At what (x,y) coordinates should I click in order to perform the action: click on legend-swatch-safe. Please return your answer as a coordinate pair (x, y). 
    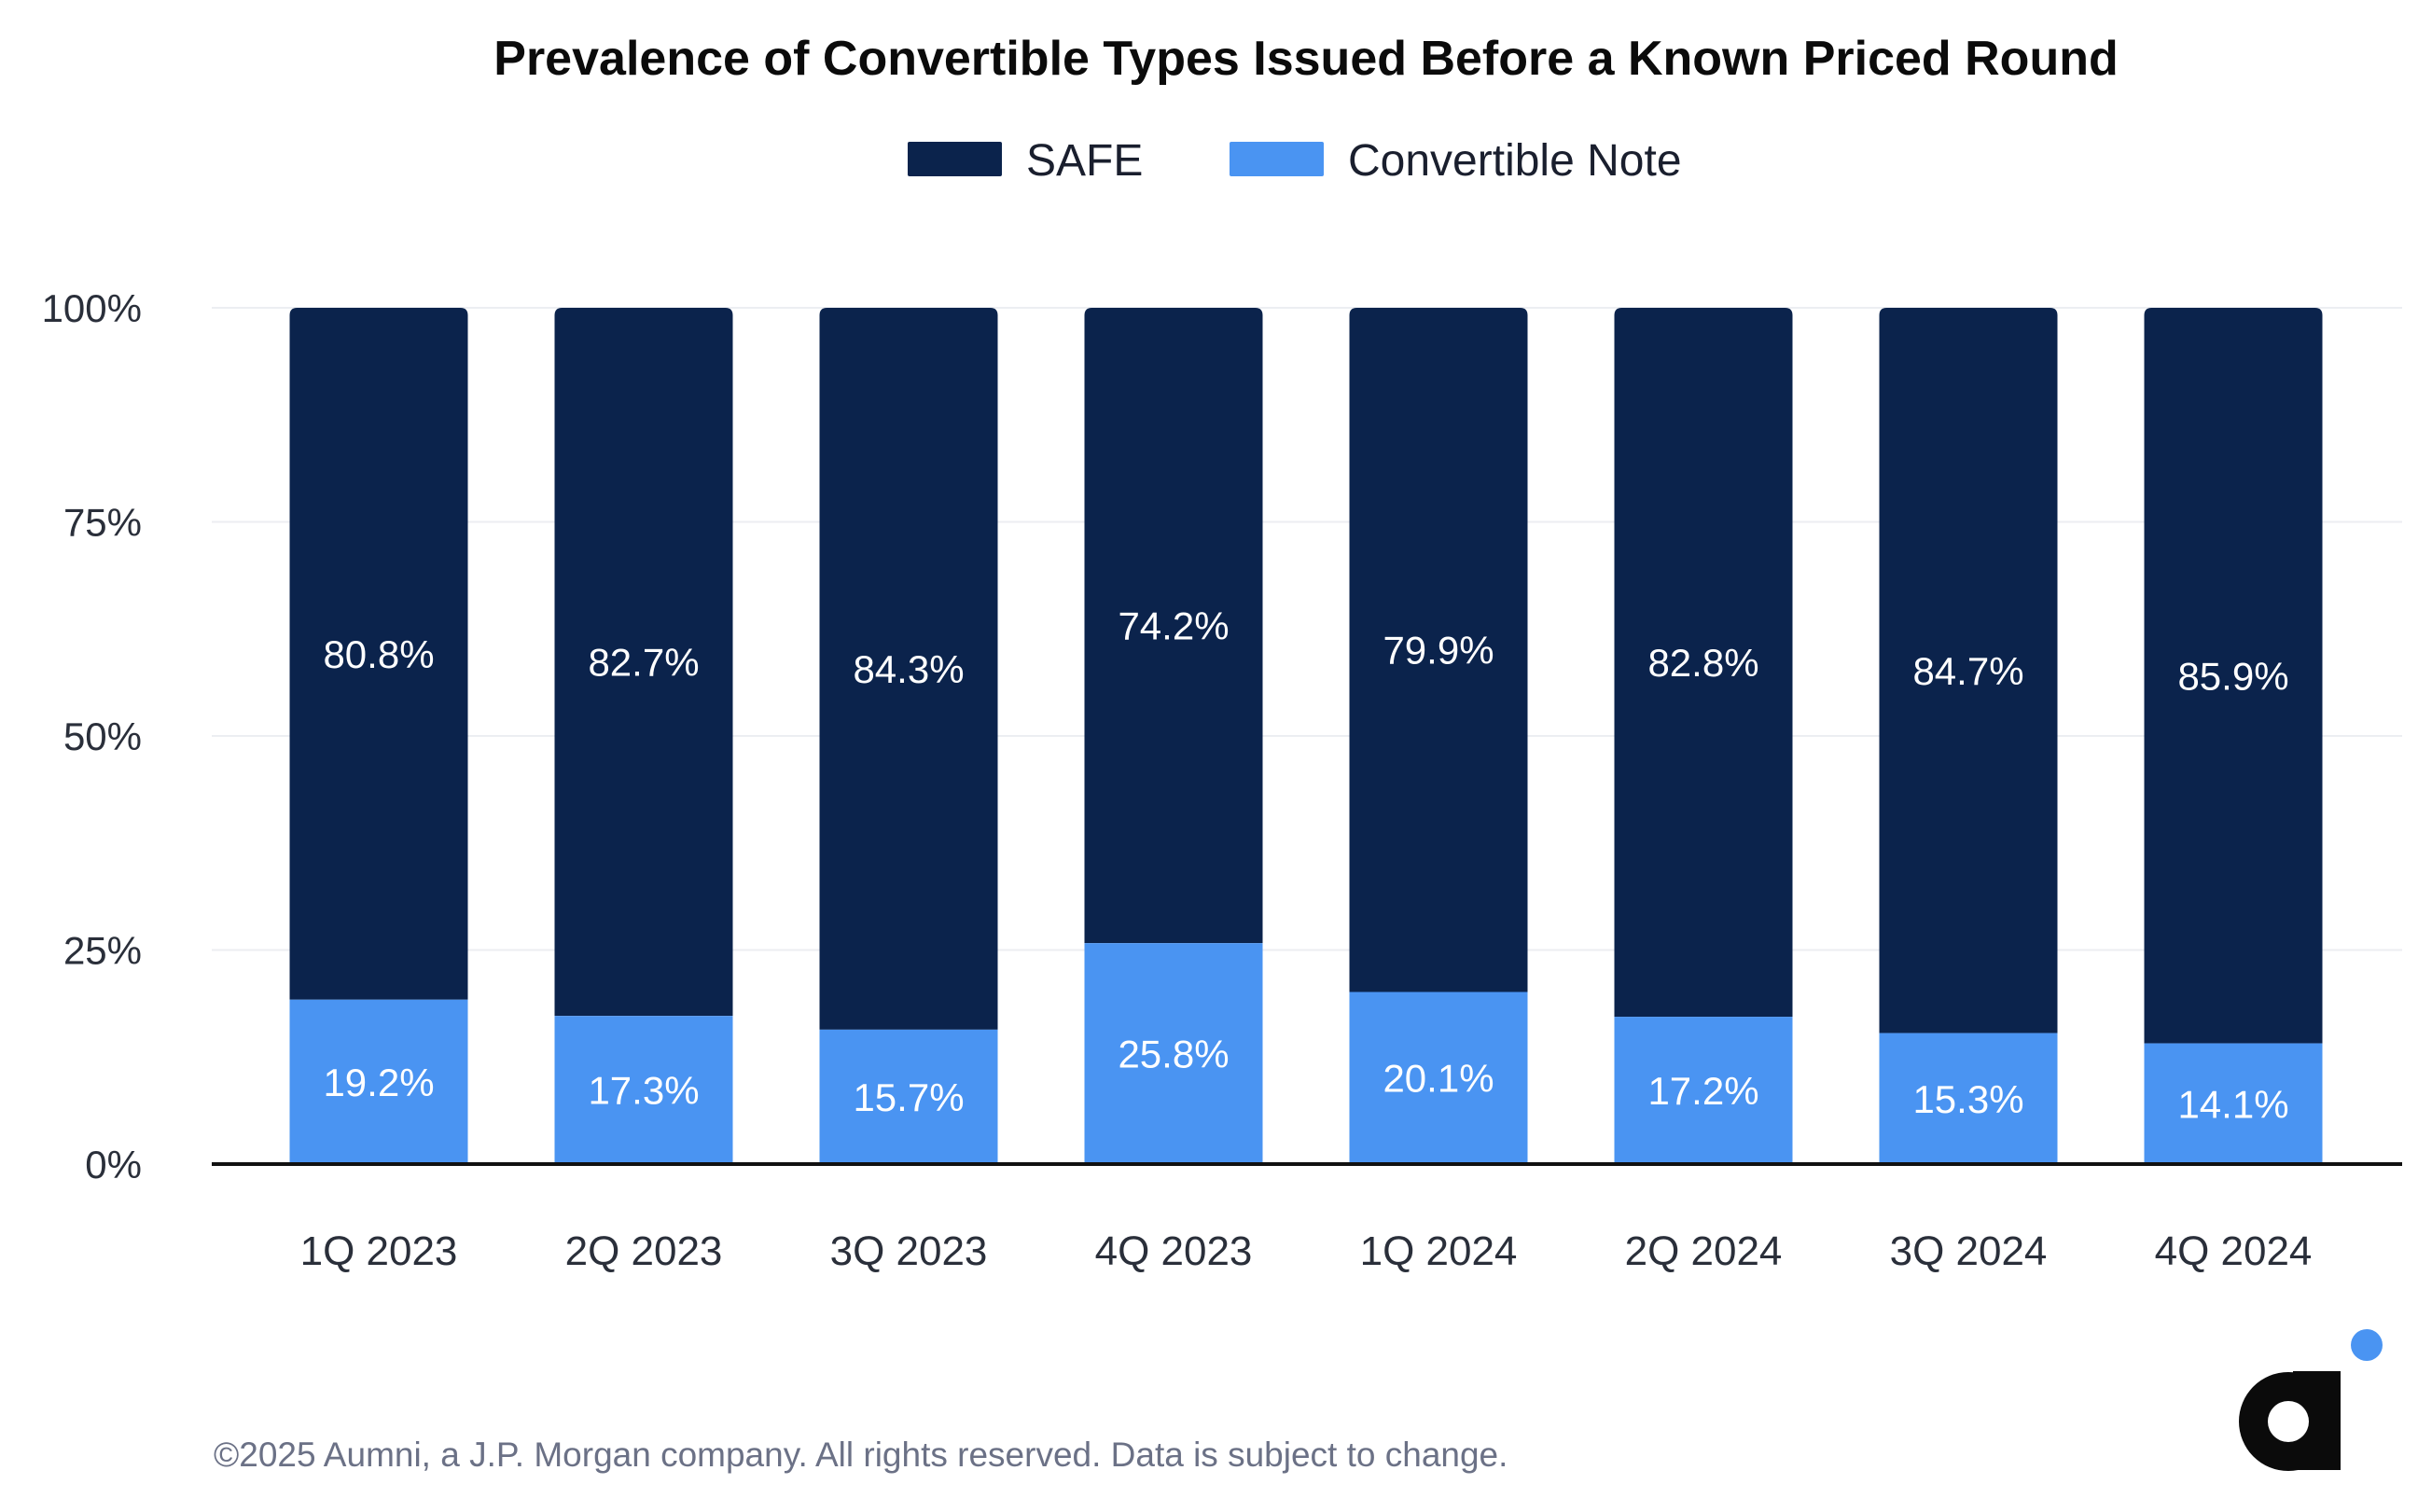
    Looking at the image, I should click on (955, 159).